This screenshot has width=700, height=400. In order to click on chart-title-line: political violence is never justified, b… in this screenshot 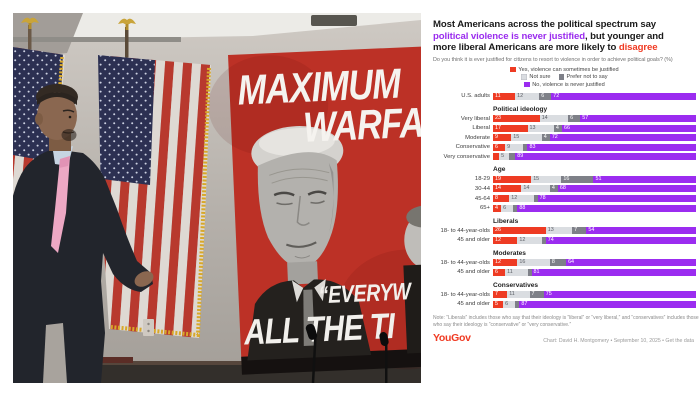, I will do `click(564, 37)`.